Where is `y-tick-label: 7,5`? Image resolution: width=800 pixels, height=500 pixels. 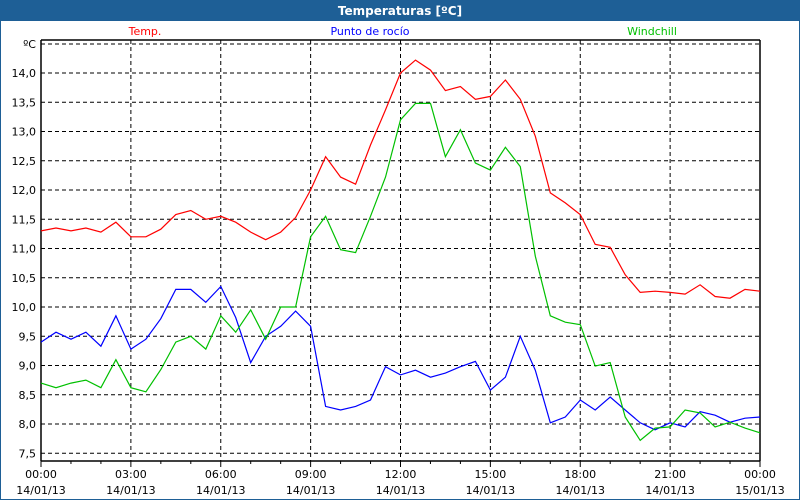 y-tick-label: 7,5 is located at coordinates (28, 453).